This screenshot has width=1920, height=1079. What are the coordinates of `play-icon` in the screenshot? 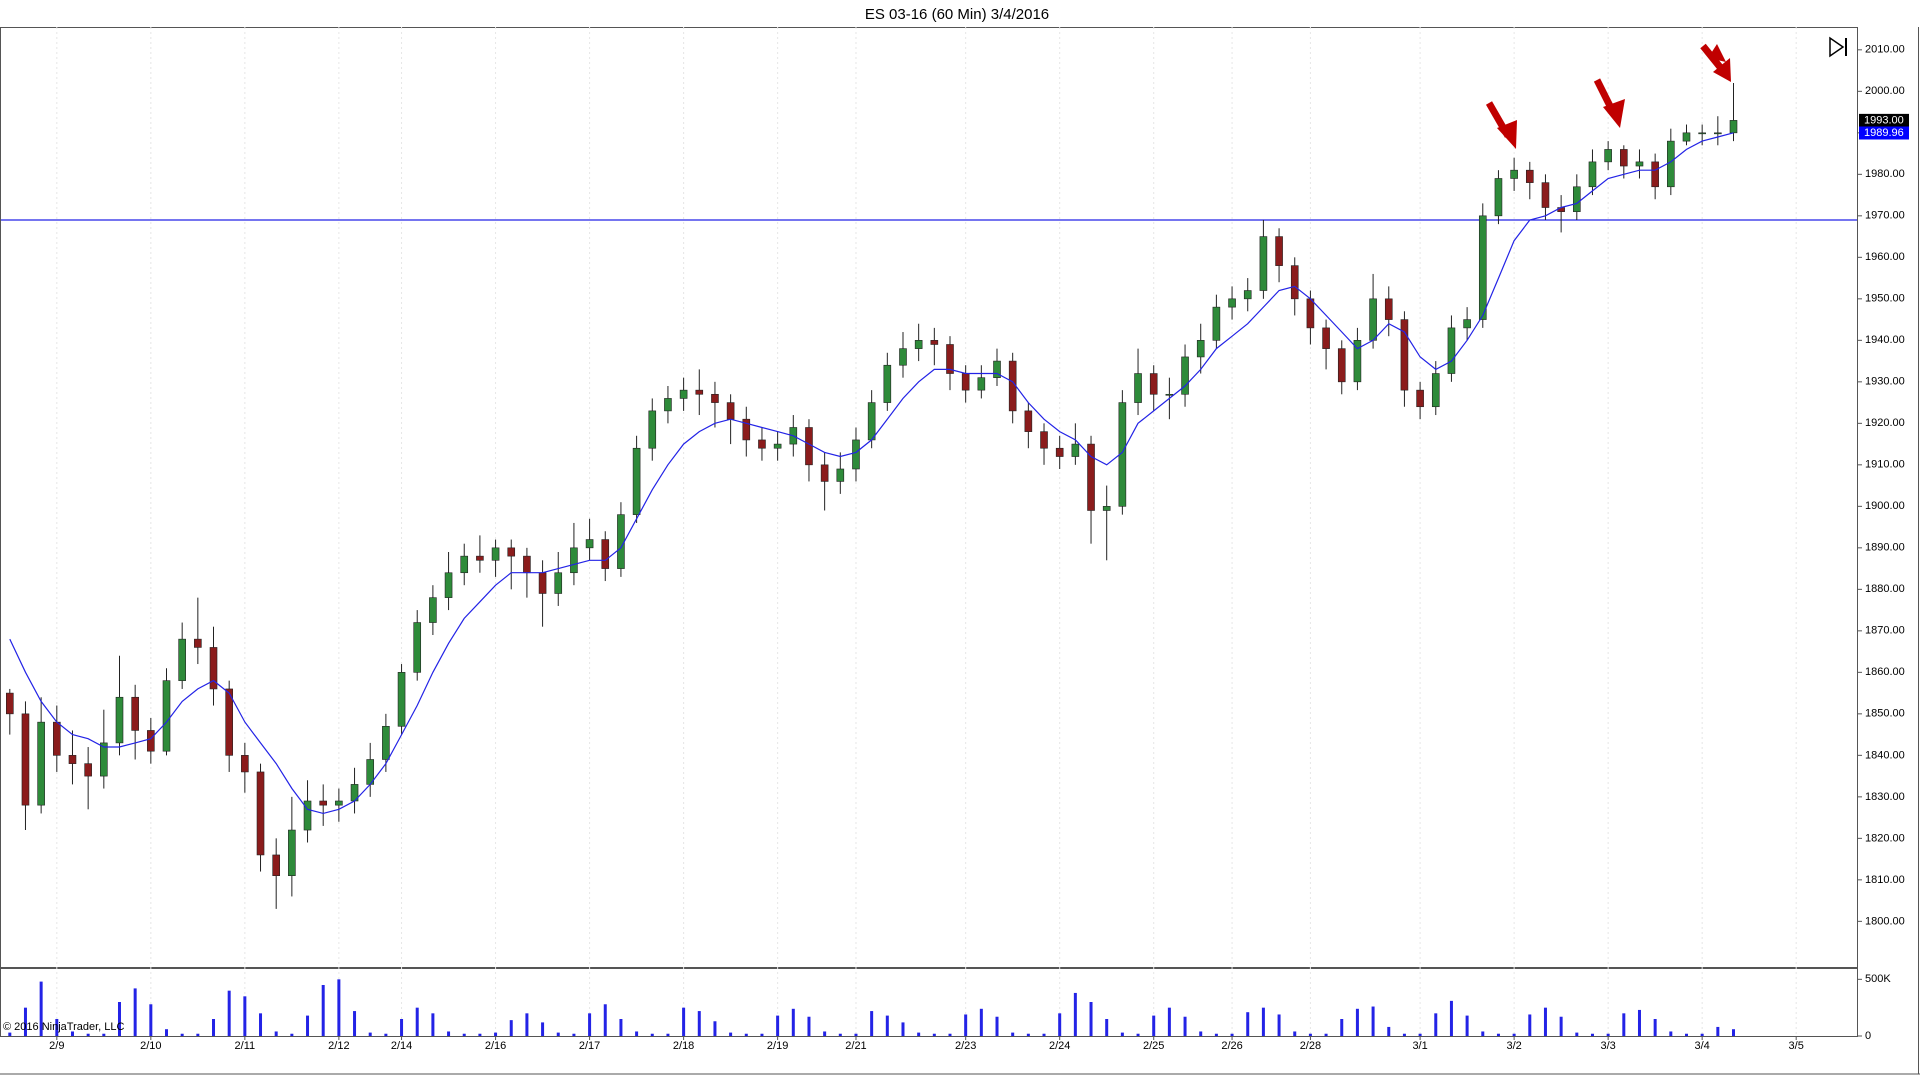 It's located at (1838, 47).